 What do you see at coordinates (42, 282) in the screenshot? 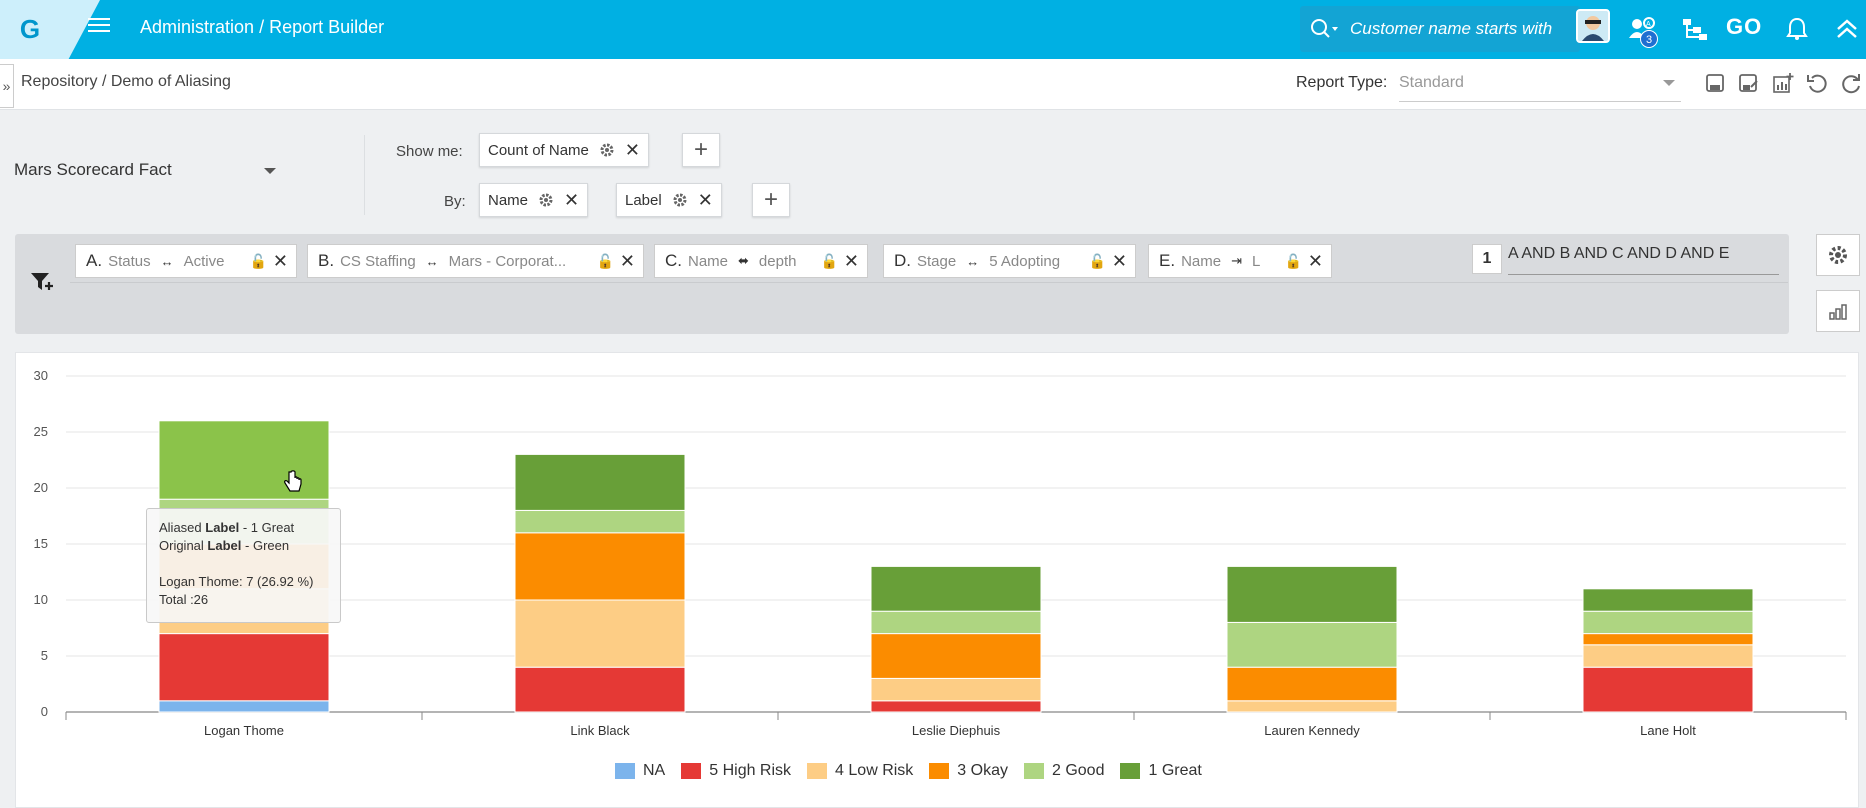
I see `filter-add-icon` at bounding box center [42, 282].